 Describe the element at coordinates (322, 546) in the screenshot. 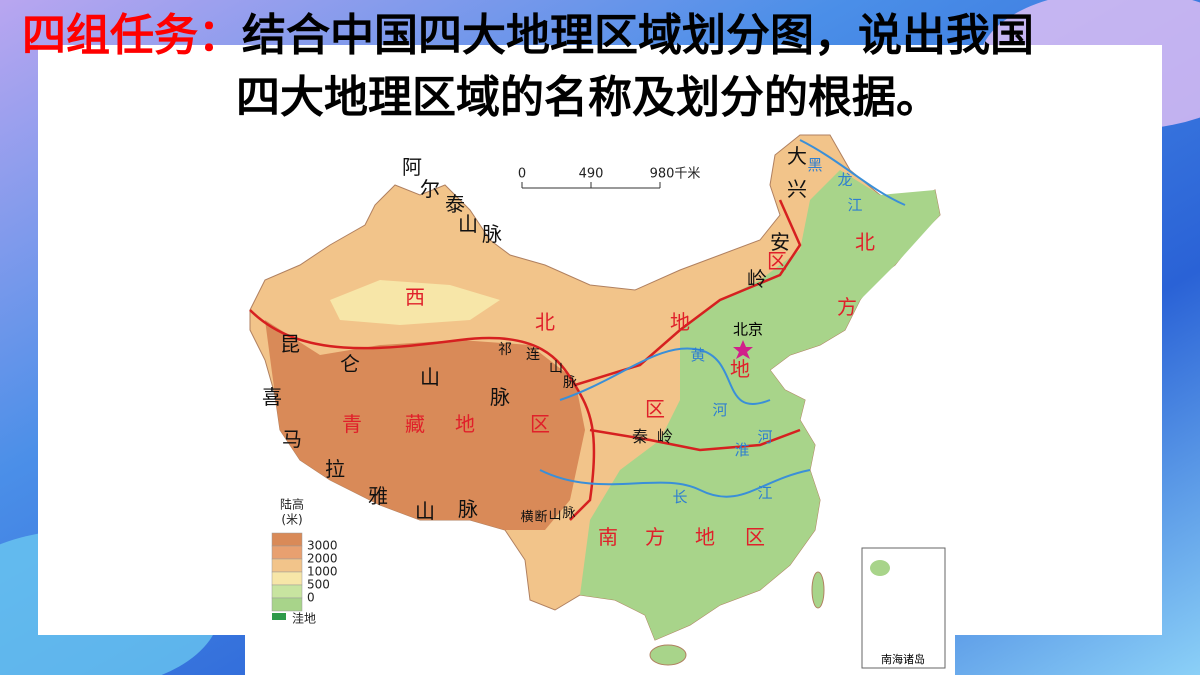

I see `legend-level: 3000` at that location.